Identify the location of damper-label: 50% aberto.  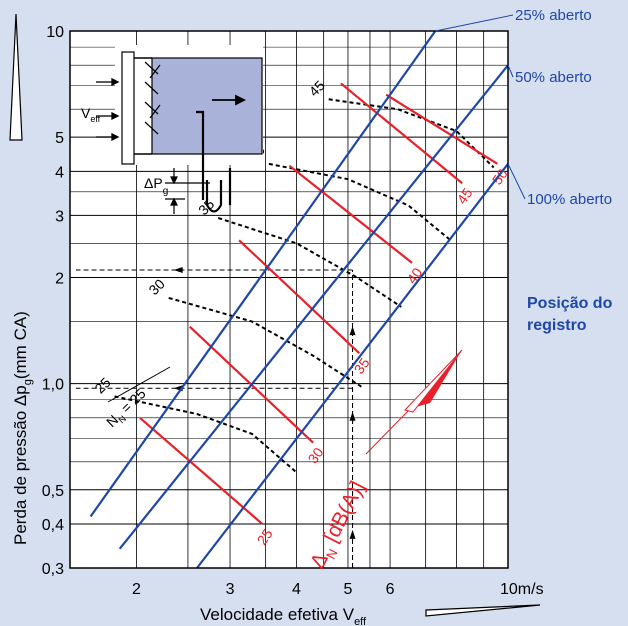
(553, 77).